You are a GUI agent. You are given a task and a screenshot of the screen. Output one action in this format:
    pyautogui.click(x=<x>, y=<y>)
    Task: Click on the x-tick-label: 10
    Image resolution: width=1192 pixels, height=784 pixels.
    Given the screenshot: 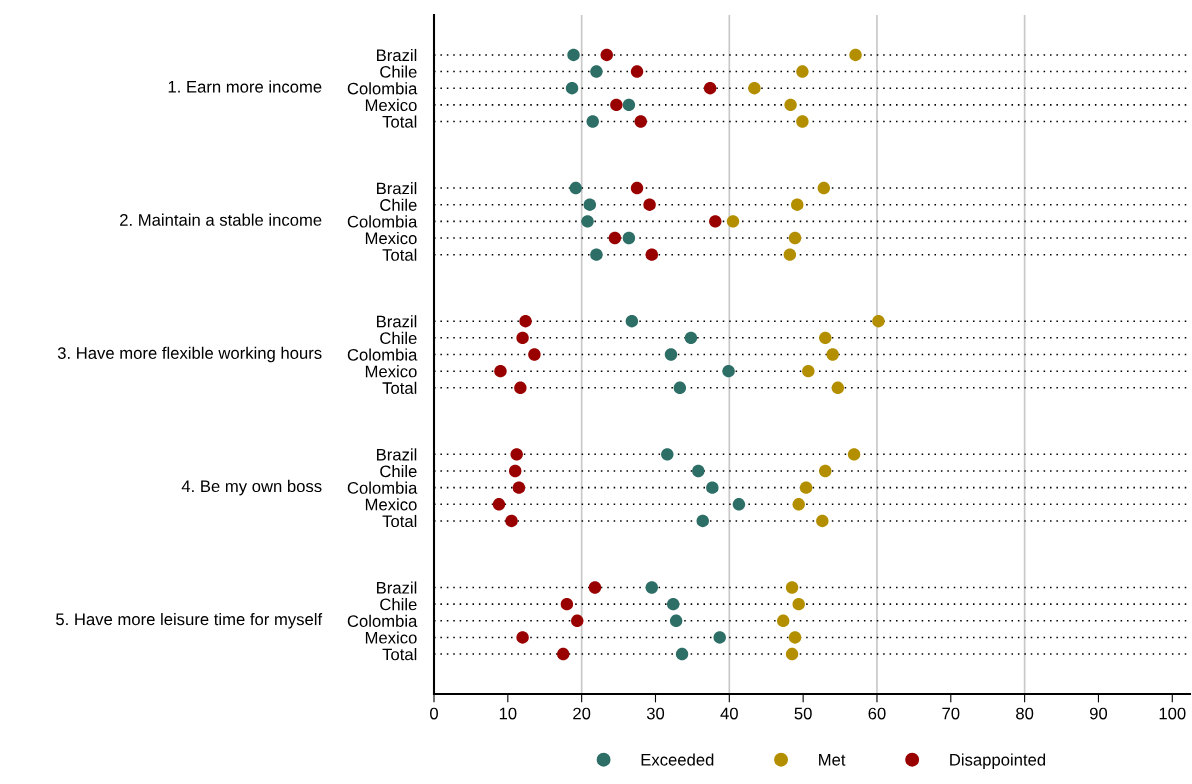 What is the action you would take?
    pyautogui.click(x=508, y=713)
    